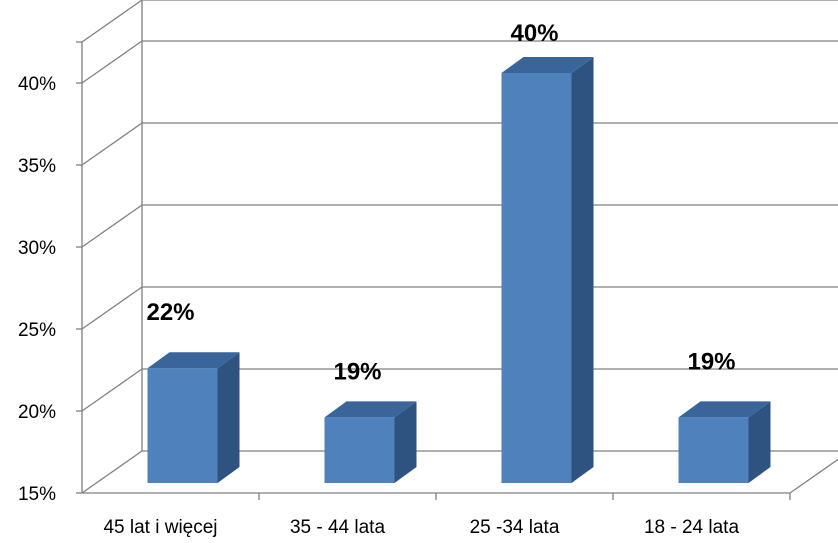  I want to click on y-tick-label: 25%, so click(37, 330).